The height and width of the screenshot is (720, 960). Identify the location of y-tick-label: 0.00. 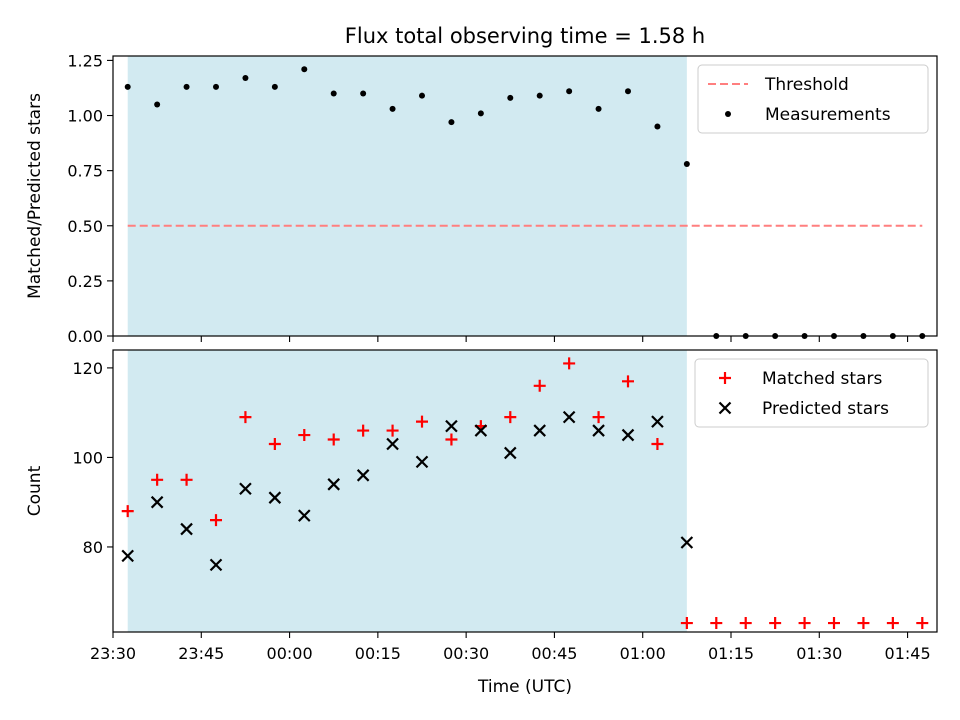
(85, 336).